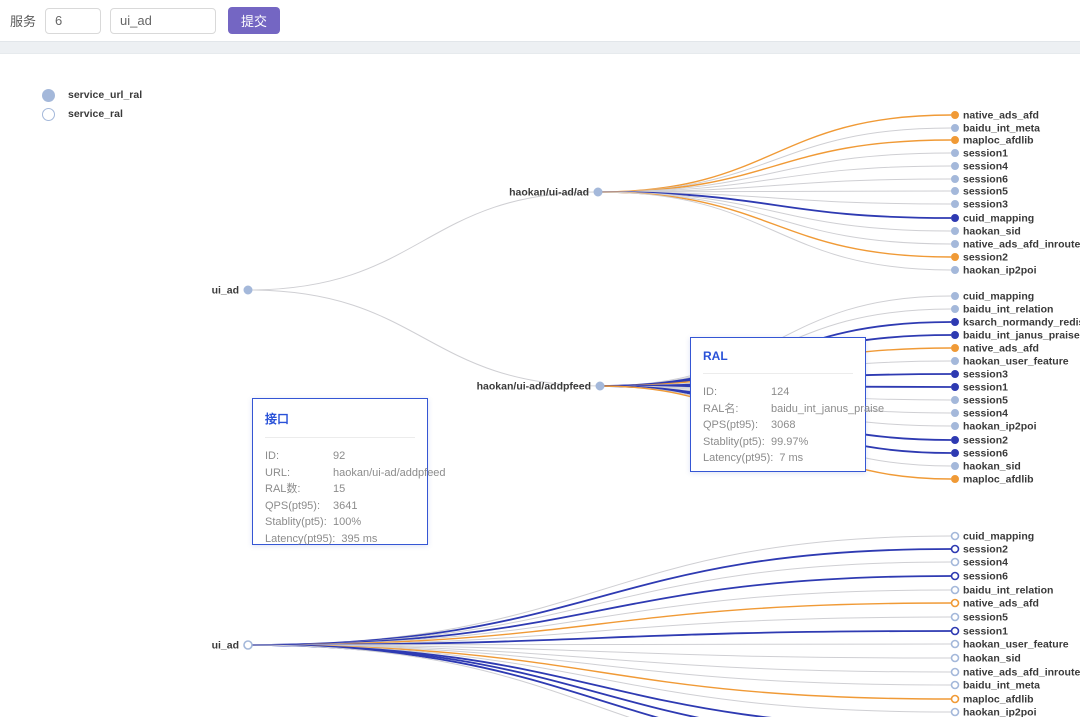 The width and height of the screenshot is (1080, 717). I want to click on legend-item-service_ral: service_ral, so click(92, 114).